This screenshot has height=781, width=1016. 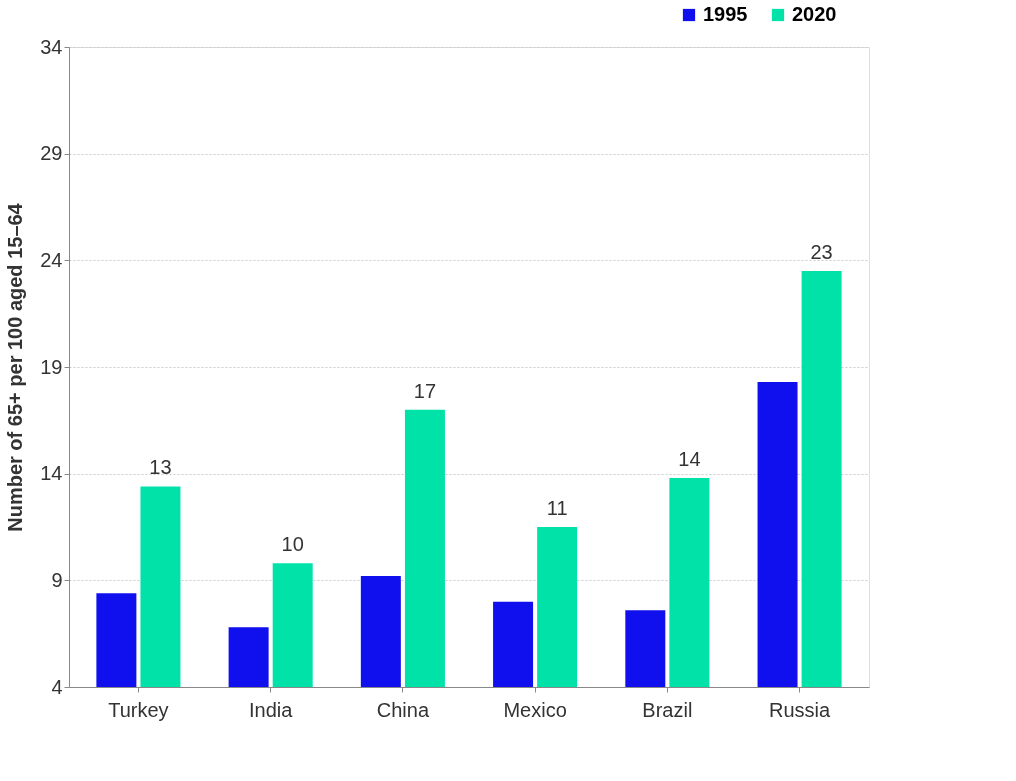 I want to click on x-tick-label: Russia, so click(x=800, y=709).